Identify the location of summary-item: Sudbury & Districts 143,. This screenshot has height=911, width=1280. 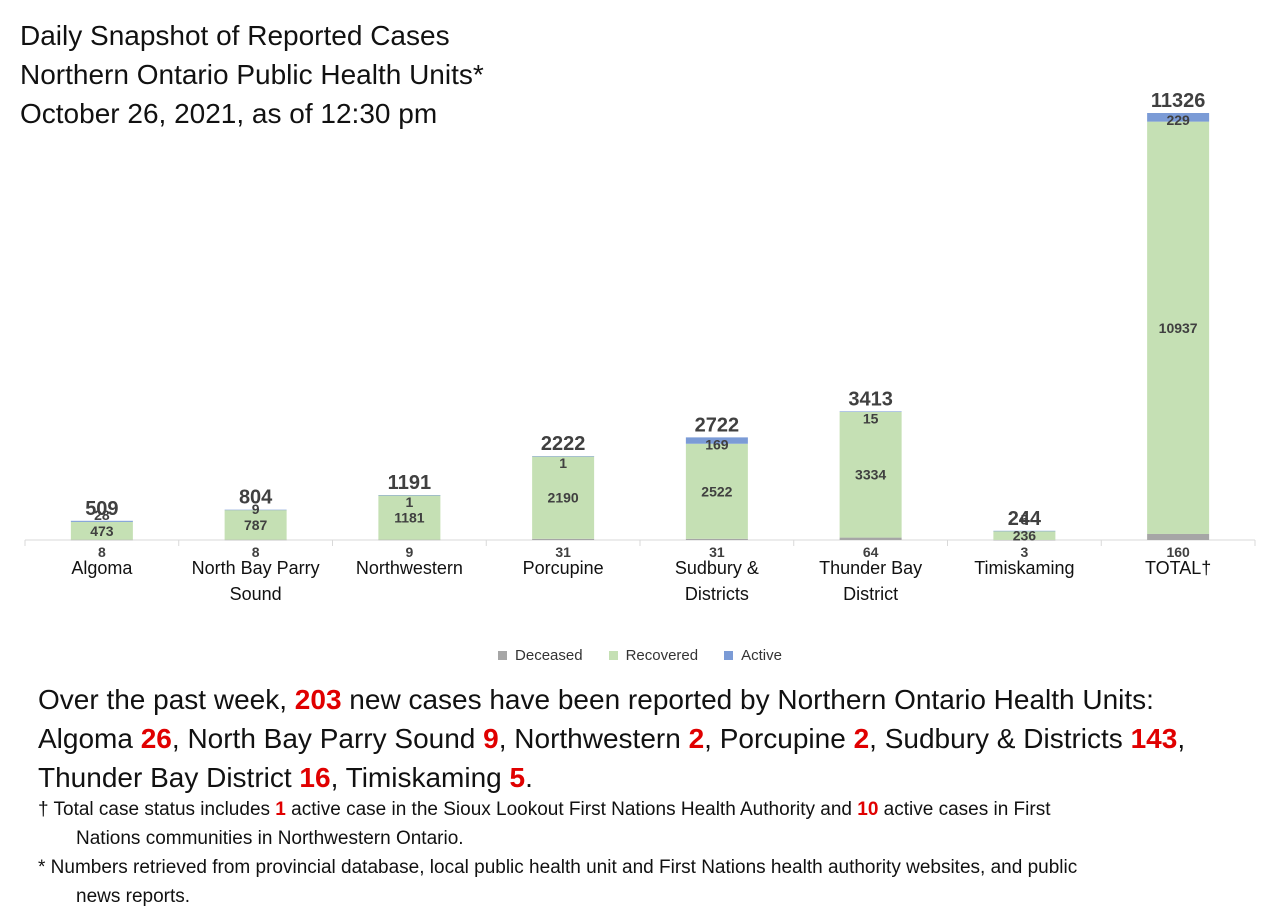
(1035, 738).